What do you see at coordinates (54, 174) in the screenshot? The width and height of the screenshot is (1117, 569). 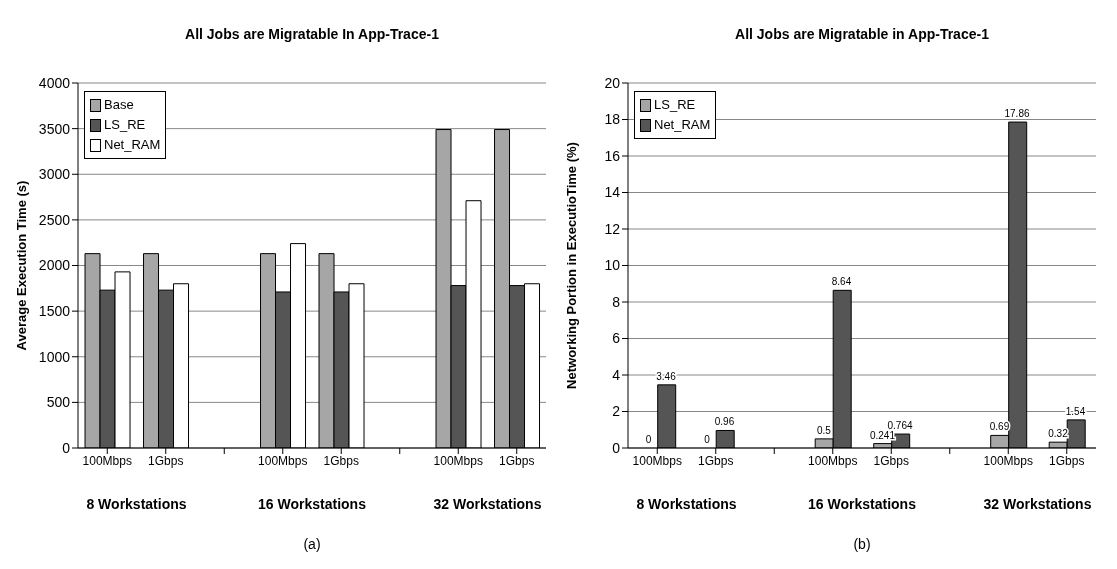 I see `y-tick-label: 3000` at bounding box center [54, 174].